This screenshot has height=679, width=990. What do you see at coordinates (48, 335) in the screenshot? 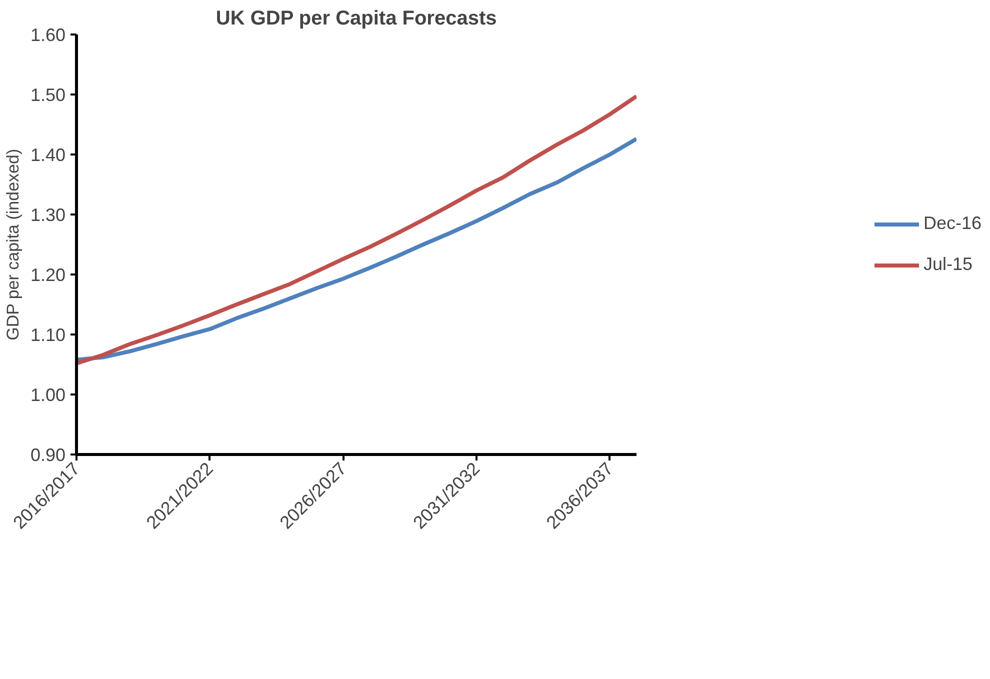
I see `y-tick-label: 1.10` at bounding box center [48, 335].